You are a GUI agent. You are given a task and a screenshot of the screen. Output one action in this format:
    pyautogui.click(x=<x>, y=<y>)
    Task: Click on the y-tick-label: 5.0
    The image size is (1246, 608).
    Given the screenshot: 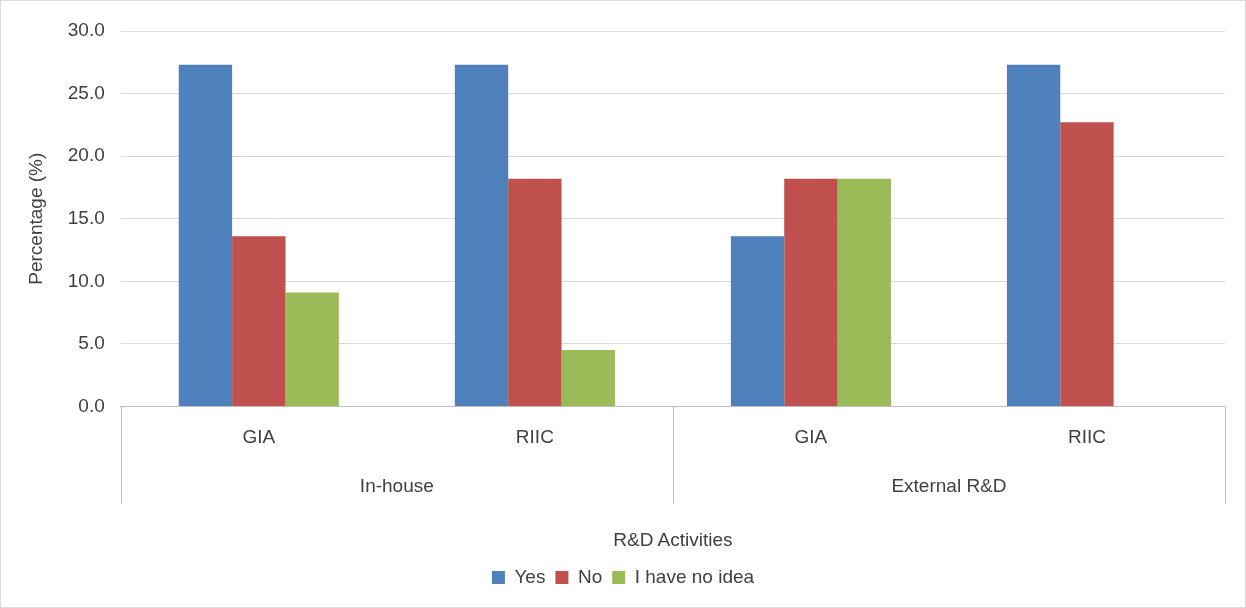 What is the action you would take?
    pyautogui.click(x=91, y=343)
    